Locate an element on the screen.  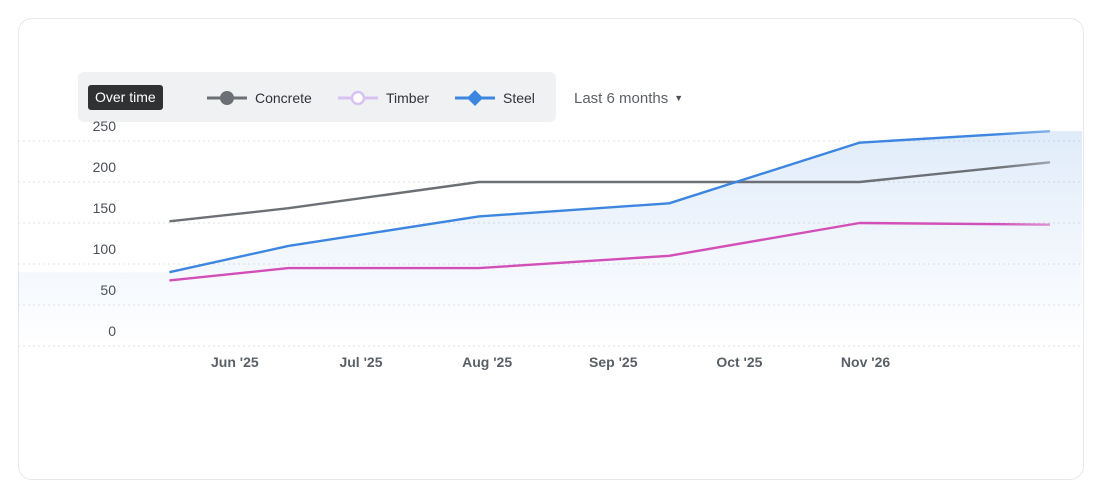
timber-marker-icon is located at coordinates (358, 98).